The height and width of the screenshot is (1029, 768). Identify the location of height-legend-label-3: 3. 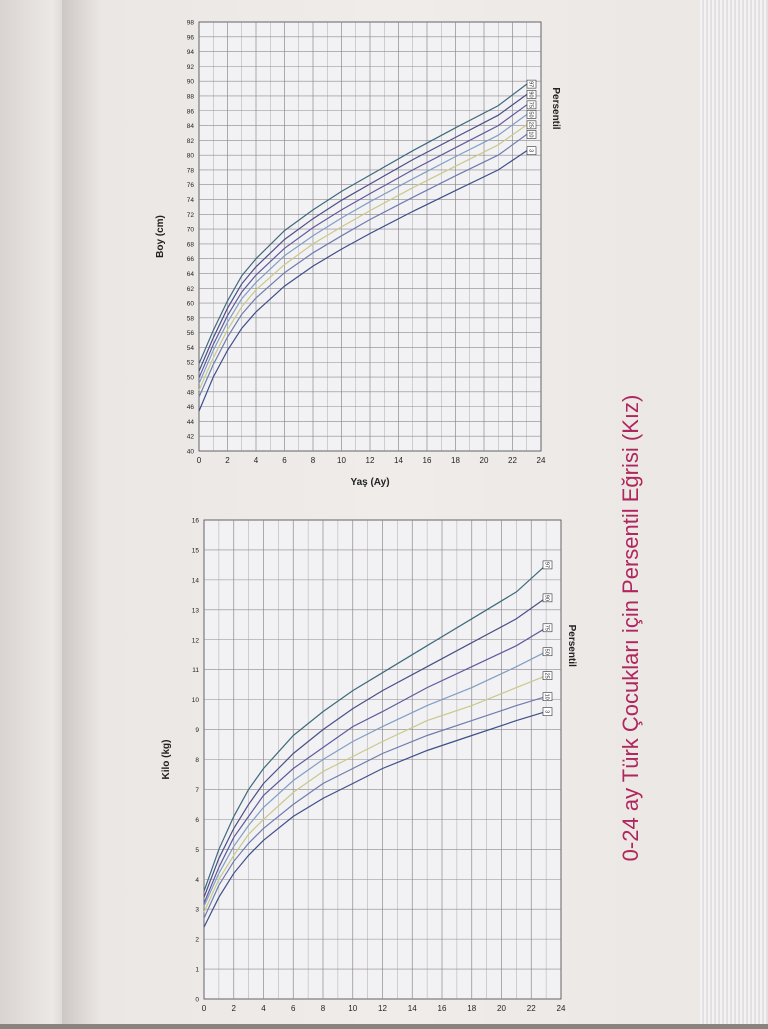
(531, 150).